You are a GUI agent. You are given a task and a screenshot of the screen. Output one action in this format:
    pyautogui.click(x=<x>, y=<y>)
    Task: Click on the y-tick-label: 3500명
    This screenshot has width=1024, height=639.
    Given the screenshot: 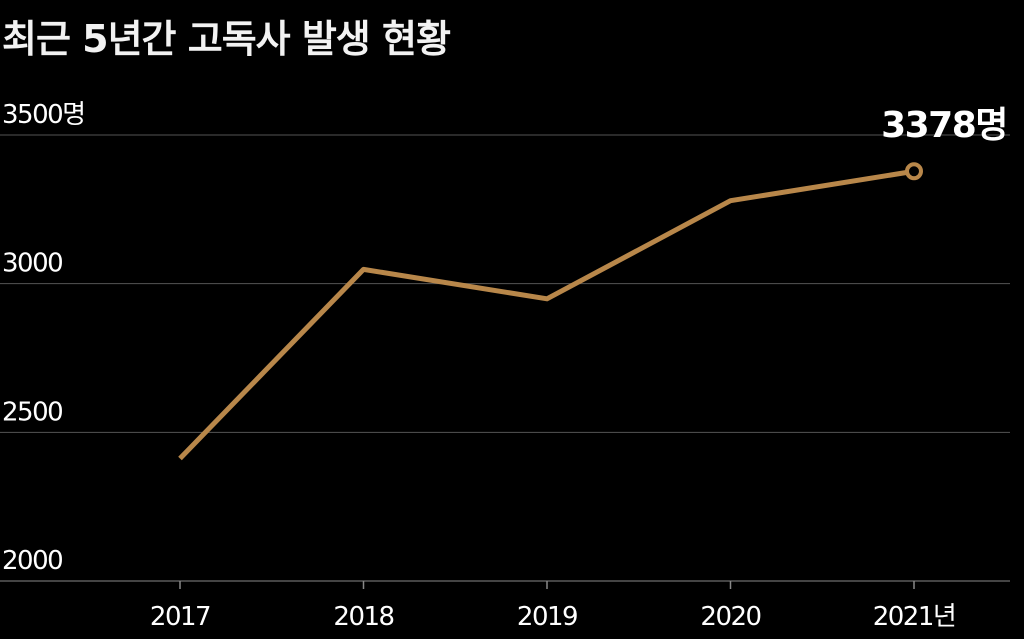 What is the action you would take?
    pyautogui.click(x=43, y=115)
    